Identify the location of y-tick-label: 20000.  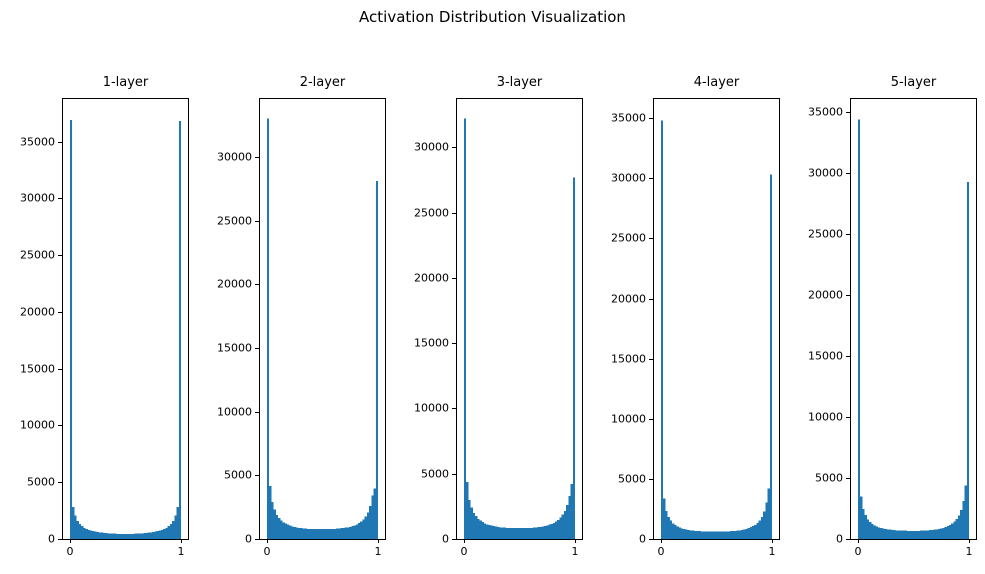
(628, 299).